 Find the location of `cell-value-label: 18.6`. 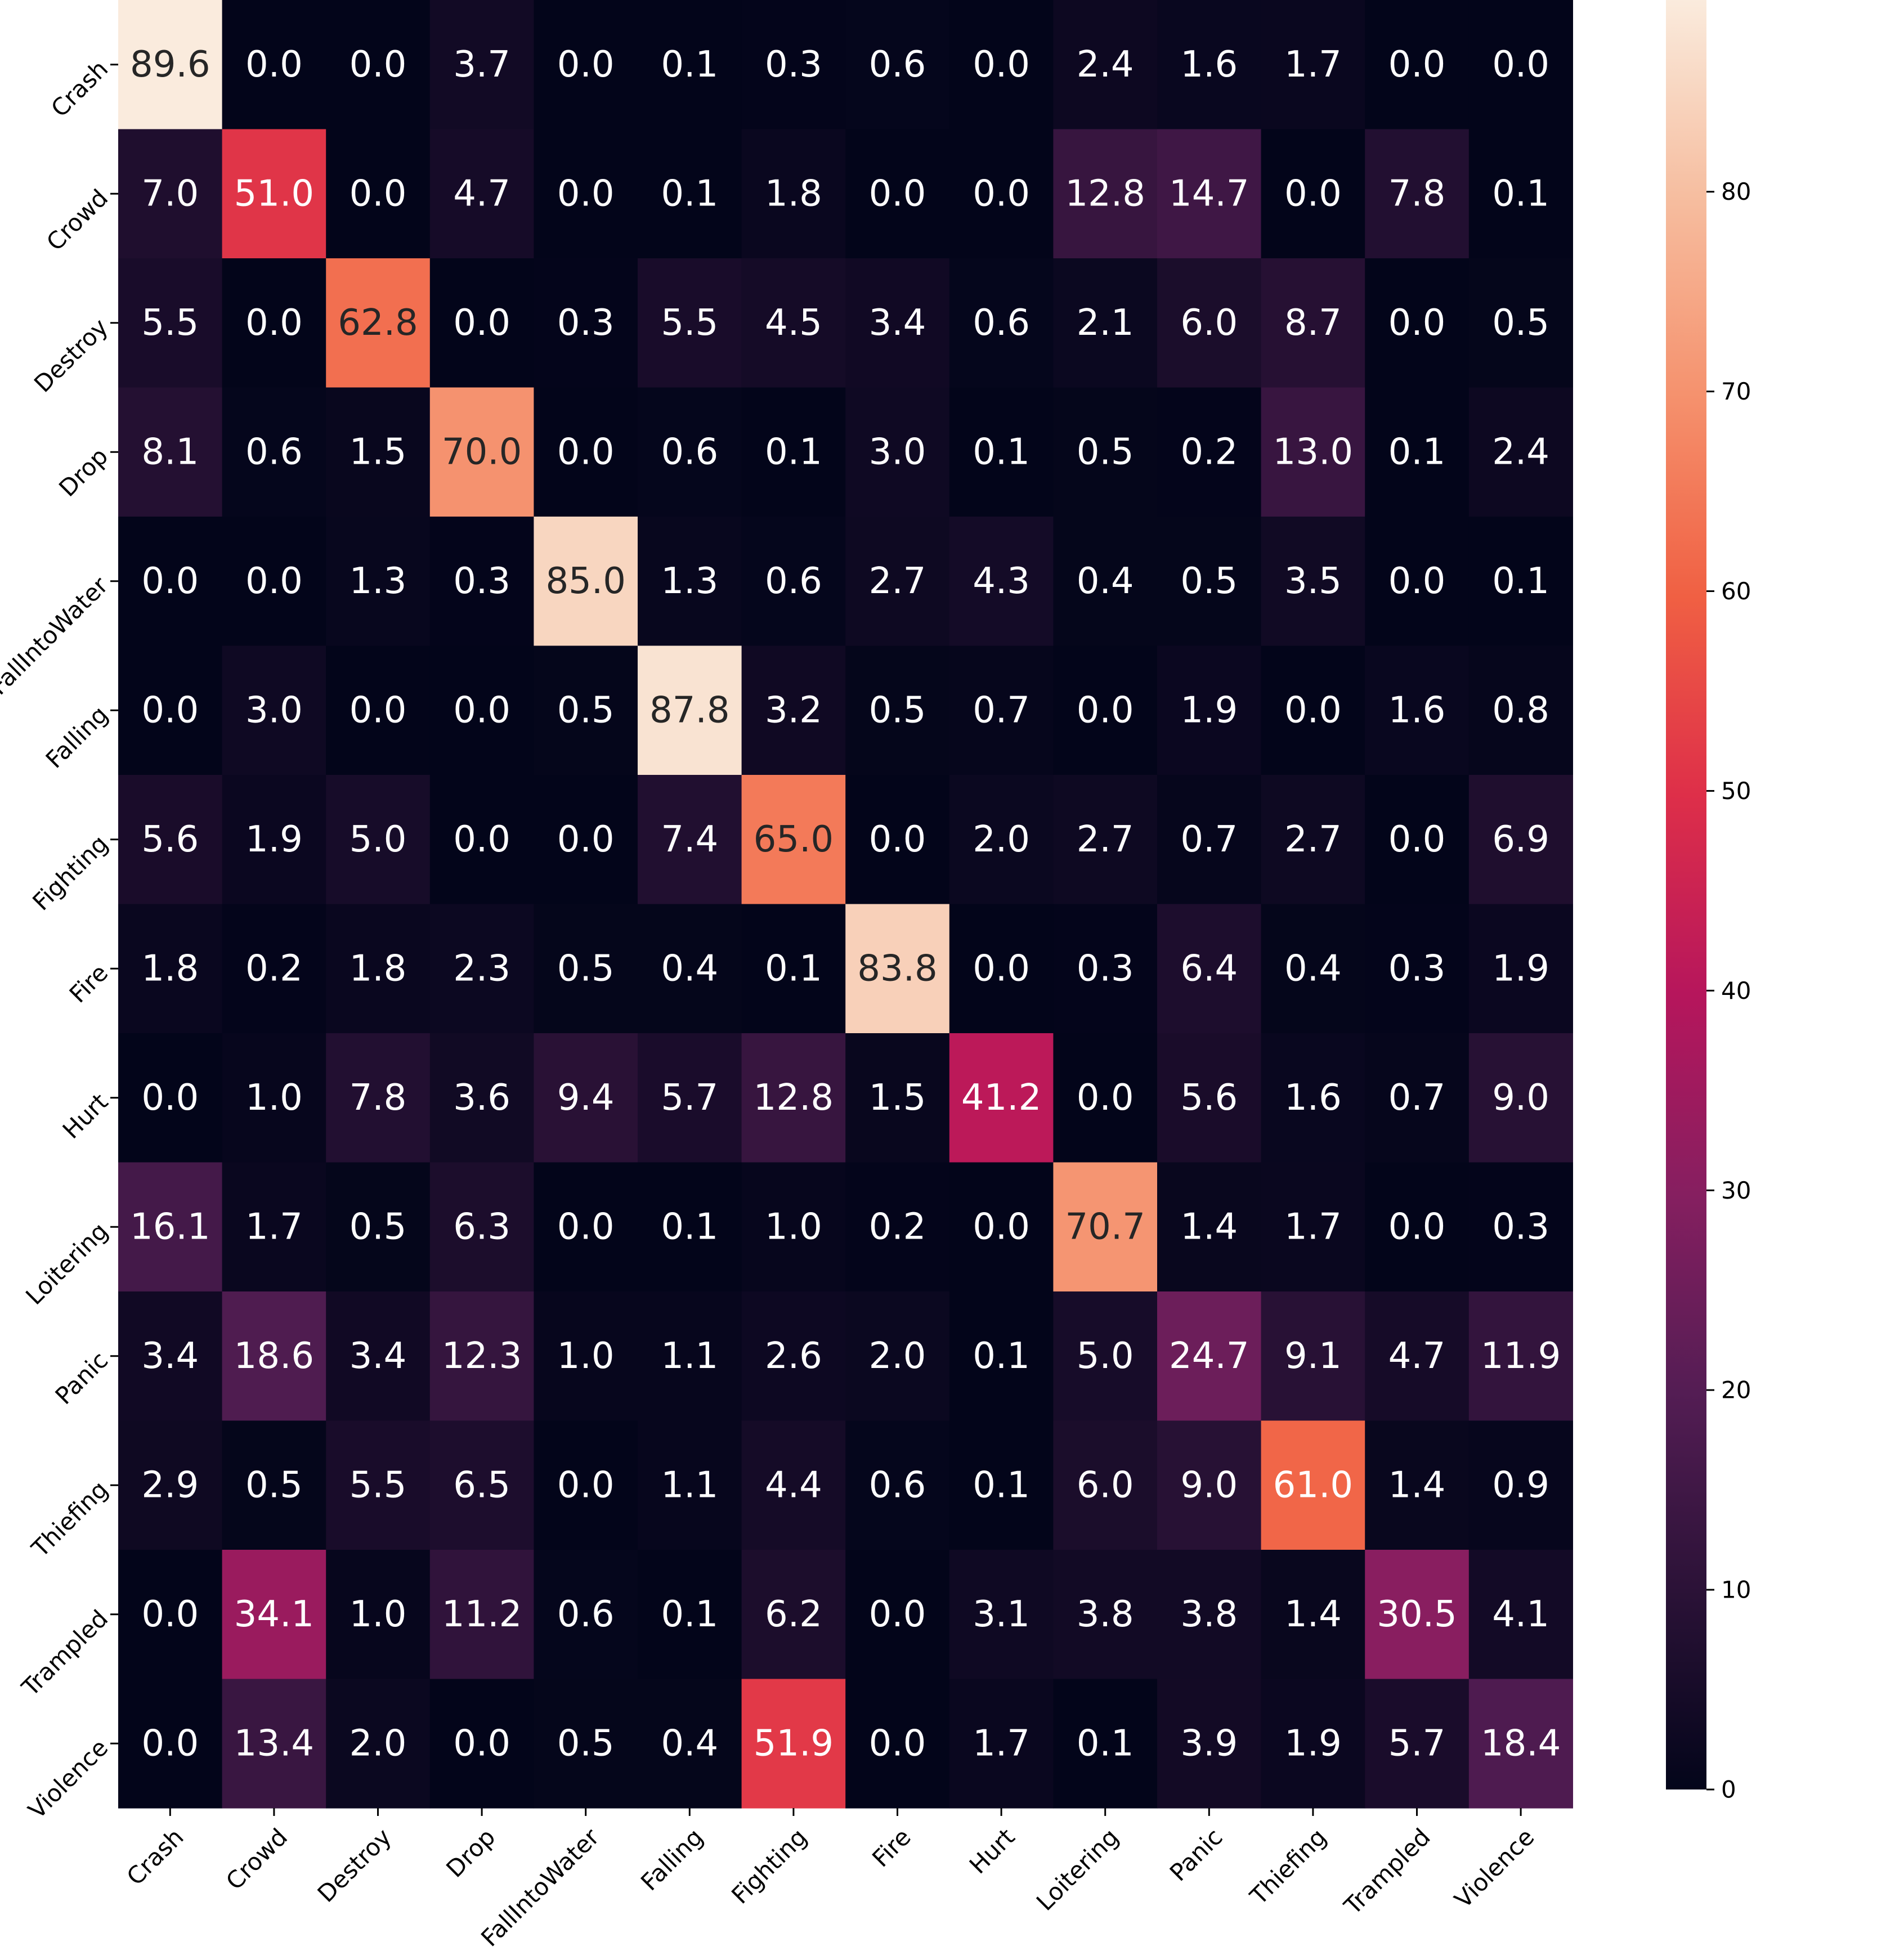

cell-value-label: 18.6 is located at coordinates (274, 1356).